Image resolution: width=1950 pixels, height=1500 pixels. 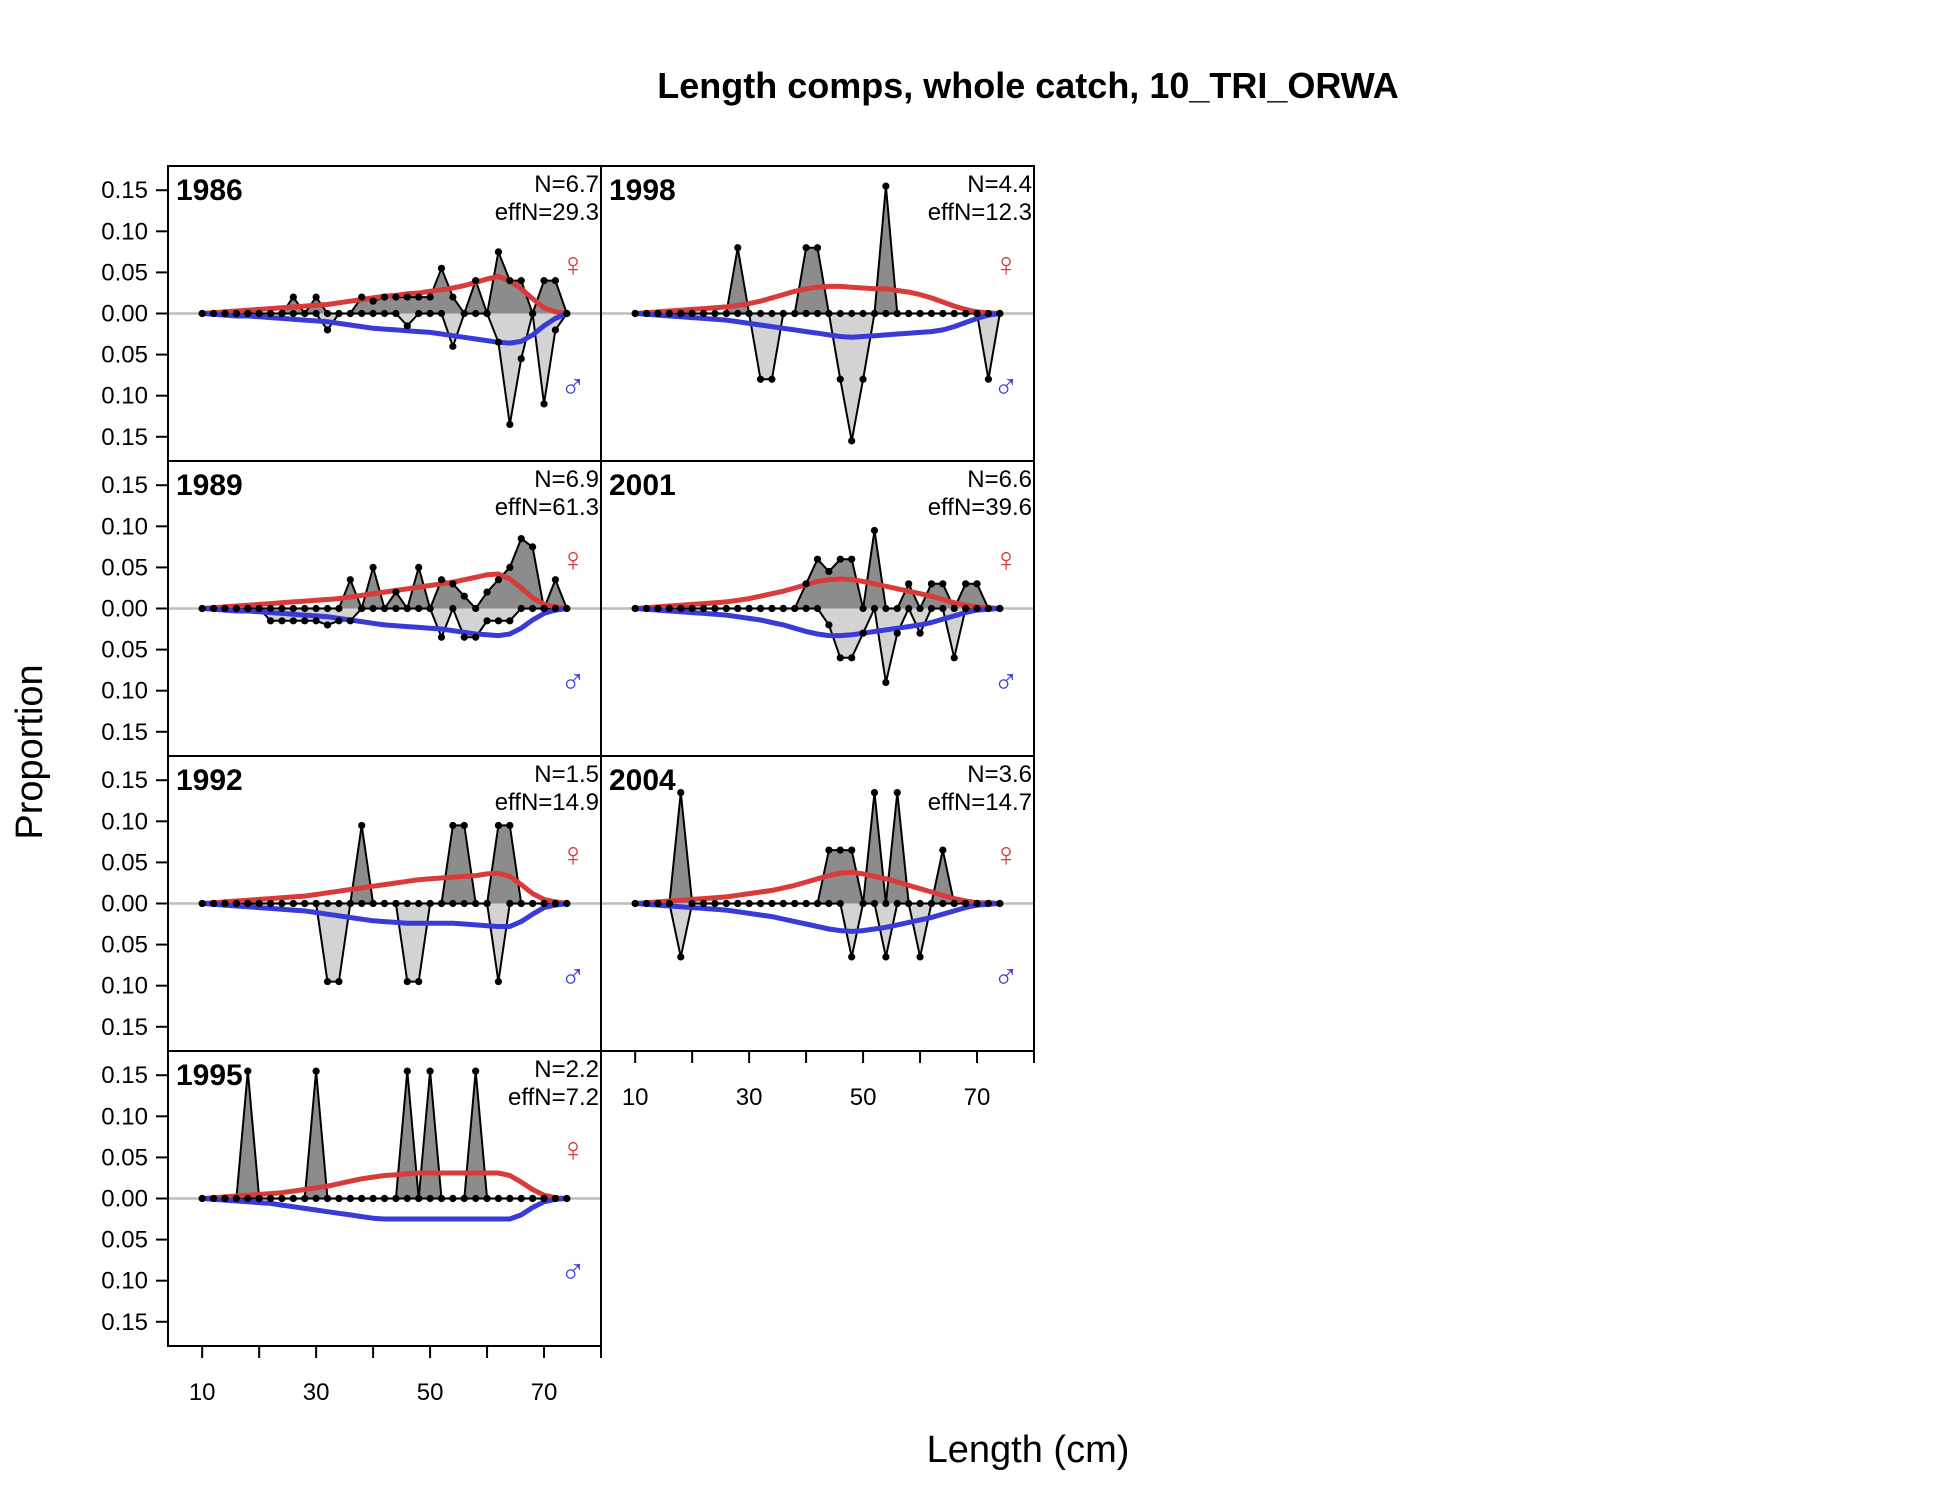 What do you see at coordinates (749, 1097) in the screenshot?
I see `x-tick-label: 30` at bounding box center [749, 1097].